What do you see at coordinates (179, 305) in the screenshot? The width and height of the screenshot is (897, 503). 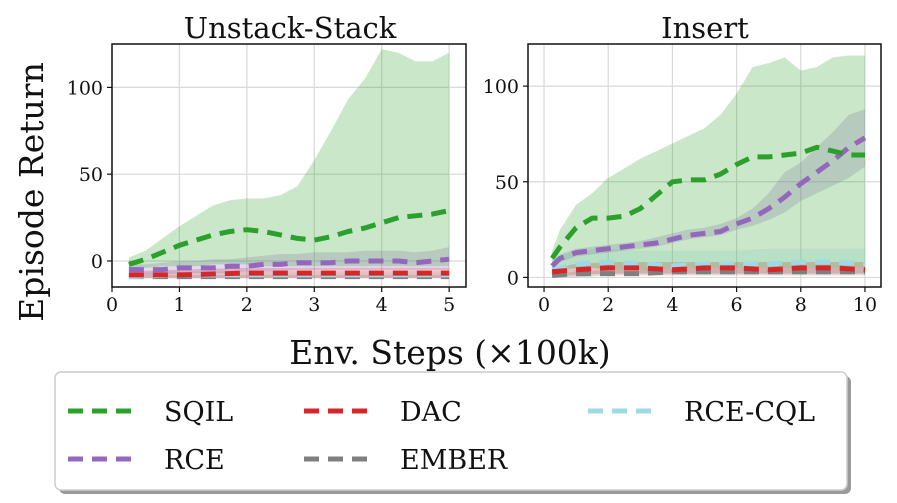 I see `x-tick-label: 1` at bounding box center [179, 305].